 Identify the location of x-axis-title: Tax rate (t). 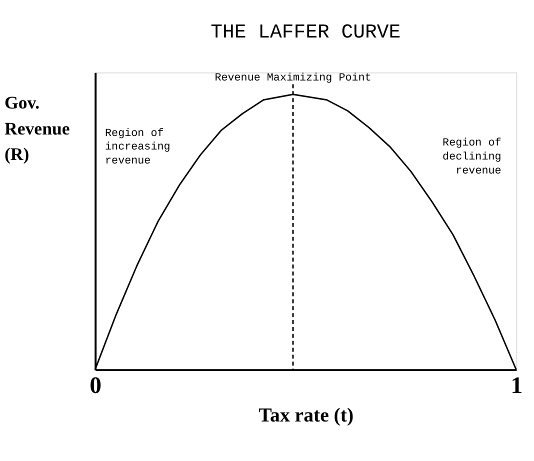
(306, 415).